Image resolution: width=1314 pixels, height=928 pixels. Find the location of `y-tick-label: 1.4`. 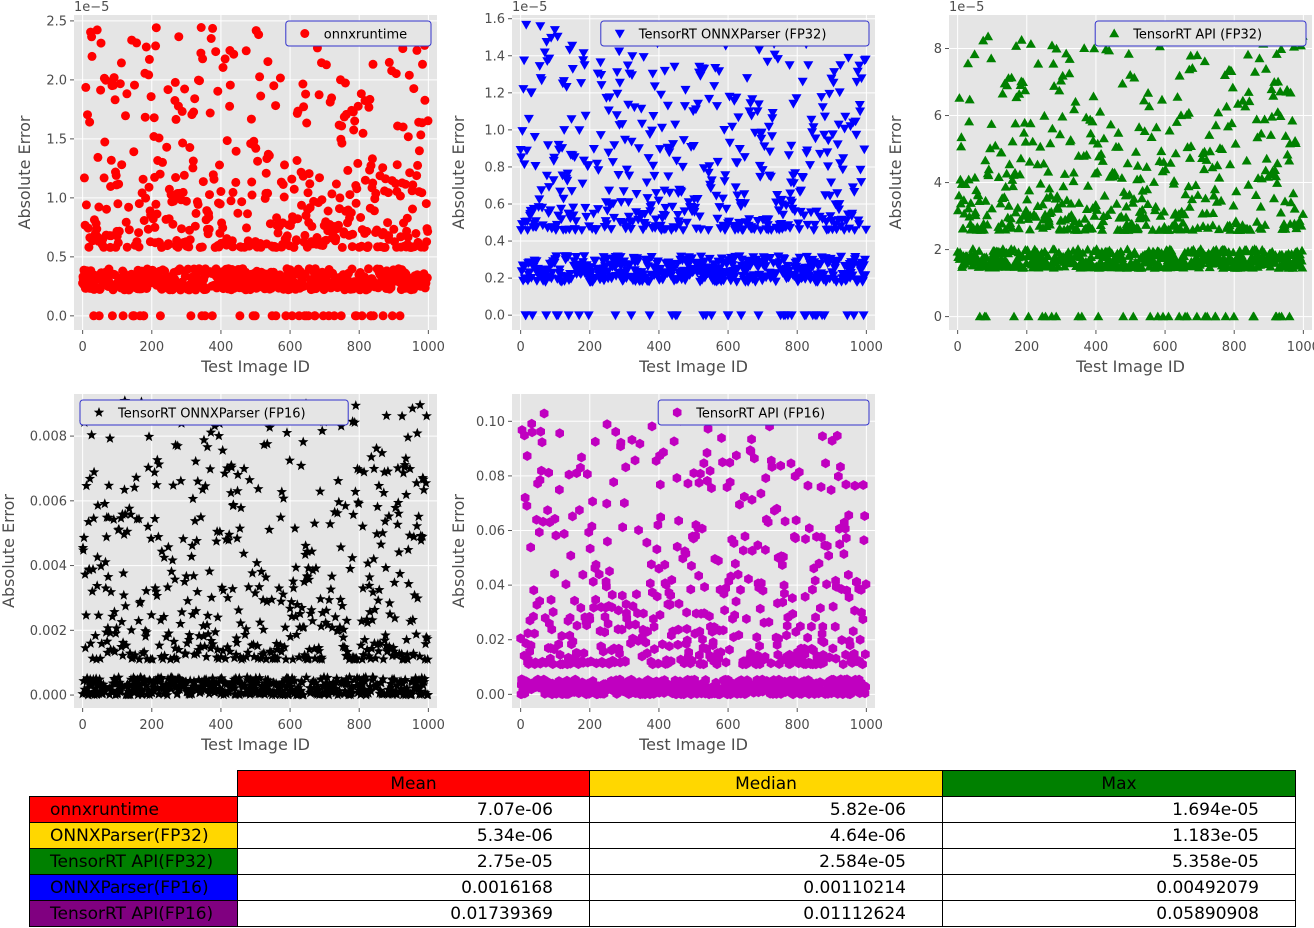

y-tick-label: 1.4 is located at coordinates (494, 56).